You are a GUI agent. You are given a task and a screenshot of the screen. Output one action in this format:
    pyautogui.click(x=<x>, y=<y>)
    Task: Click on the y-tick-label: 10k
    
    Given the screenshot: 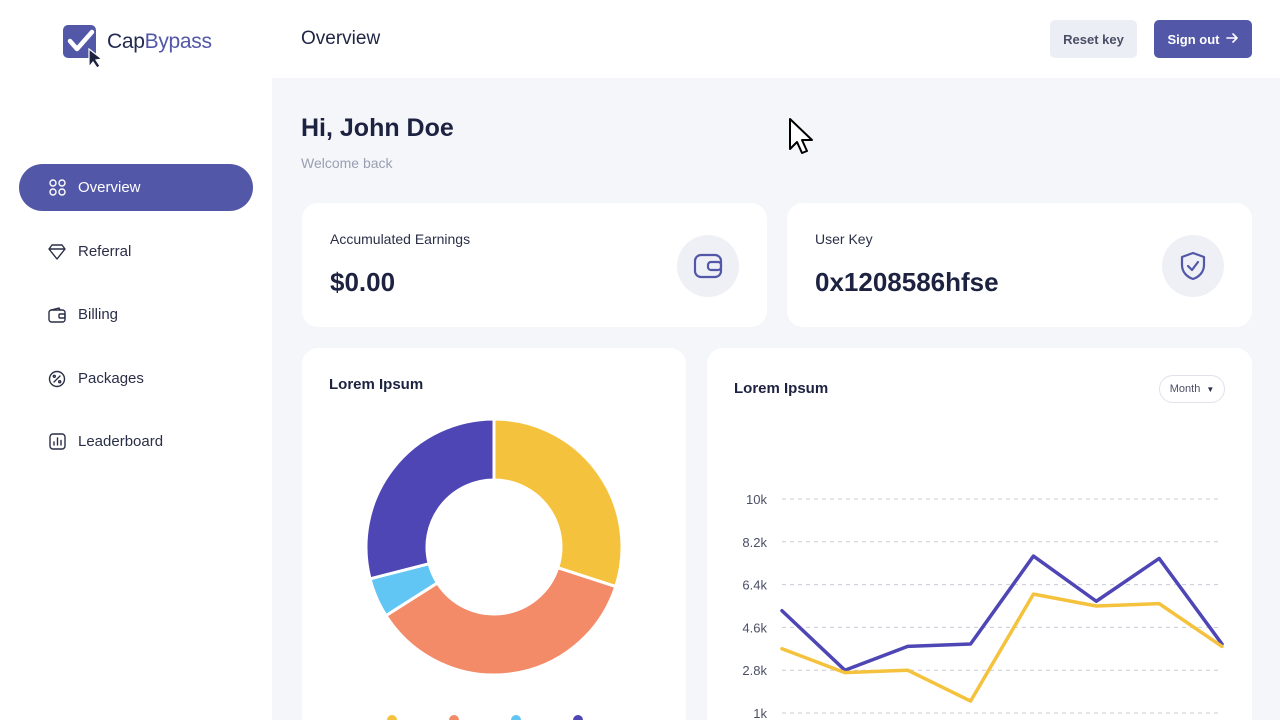 What is the action you would take?
    pyautogui.click(x=756, y=499)
    